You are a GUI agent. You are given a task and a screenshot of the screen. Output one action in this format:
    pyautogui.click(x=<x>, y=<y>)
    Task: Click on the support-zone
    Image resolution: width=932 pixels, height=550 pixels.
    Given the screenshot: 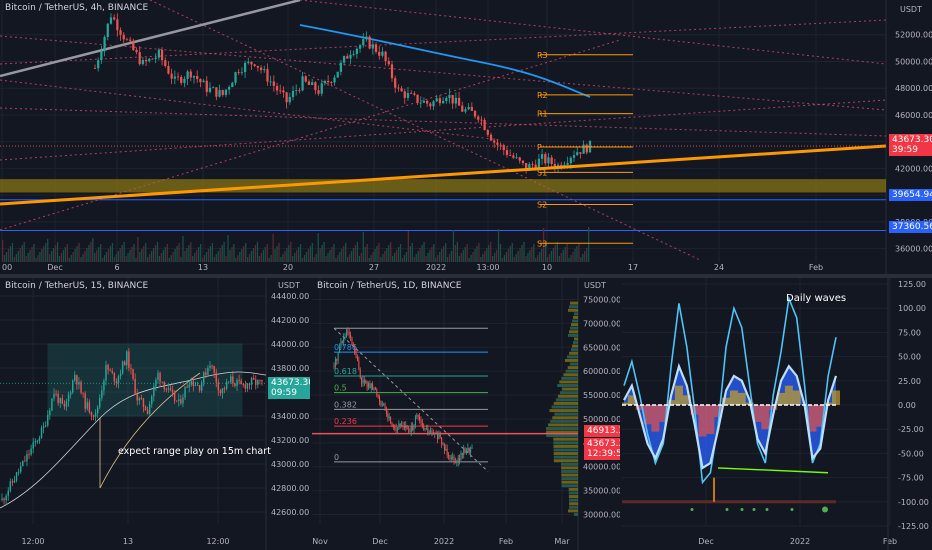 What is the action you would take?
    pyautogui.click(x=443, y=186)
    